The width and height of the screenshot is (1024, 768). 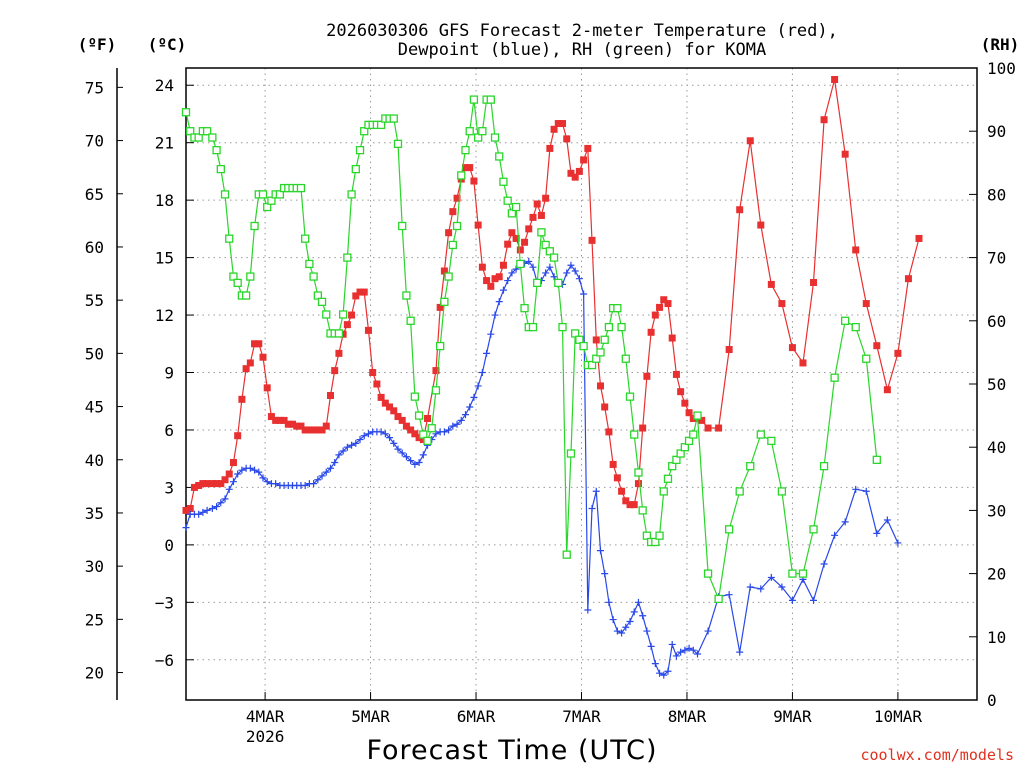 I want to click on celsius-unit-label: (ºC), so click(x=167, y=44).